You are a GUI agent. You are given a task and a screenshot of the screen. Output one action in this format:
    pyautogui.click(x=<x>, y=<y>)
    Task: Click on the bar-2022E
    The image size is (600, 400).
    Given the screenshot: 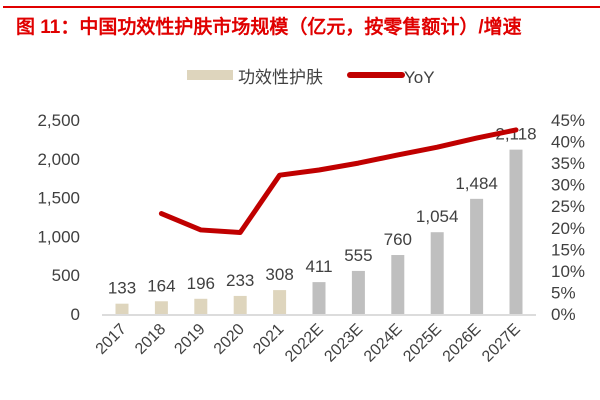 What is the action you would take?
    pyautogui.click(x=319, y=298)
    